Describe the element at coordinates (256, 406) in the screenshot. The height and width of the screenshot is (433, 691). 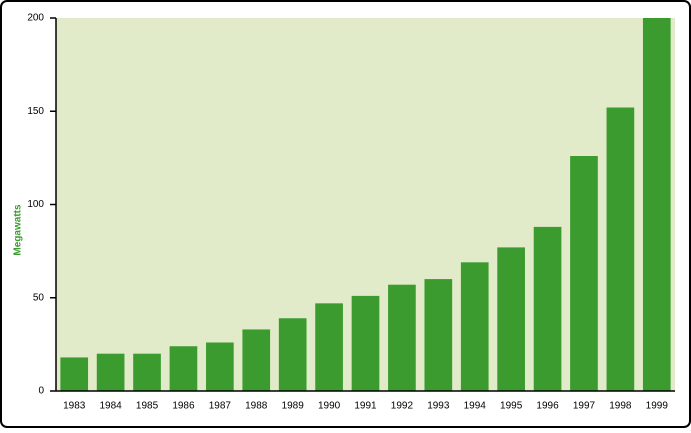
I see `x-tick-label: 1988` at that location.